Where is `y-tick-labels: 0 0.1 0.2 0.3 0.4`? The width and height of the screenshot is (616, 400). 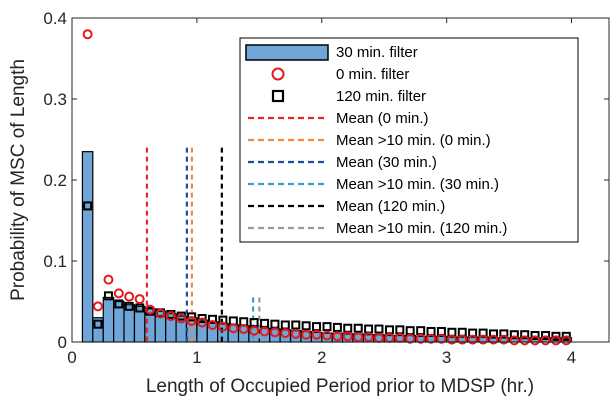 y-tick-labels: 0 0.1 0.2 0.3 0.4 is located at coordinates (55, 180).